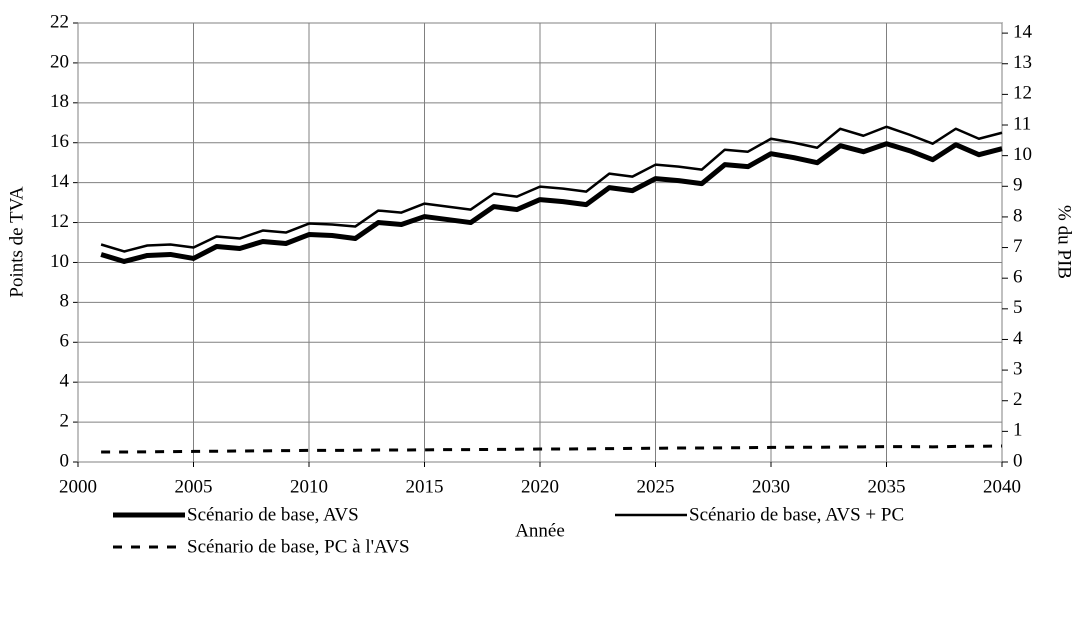 The width and height of the screenshot is (1081, 623). I want to click on y2-tick-label: 13, so click(1022, 62).